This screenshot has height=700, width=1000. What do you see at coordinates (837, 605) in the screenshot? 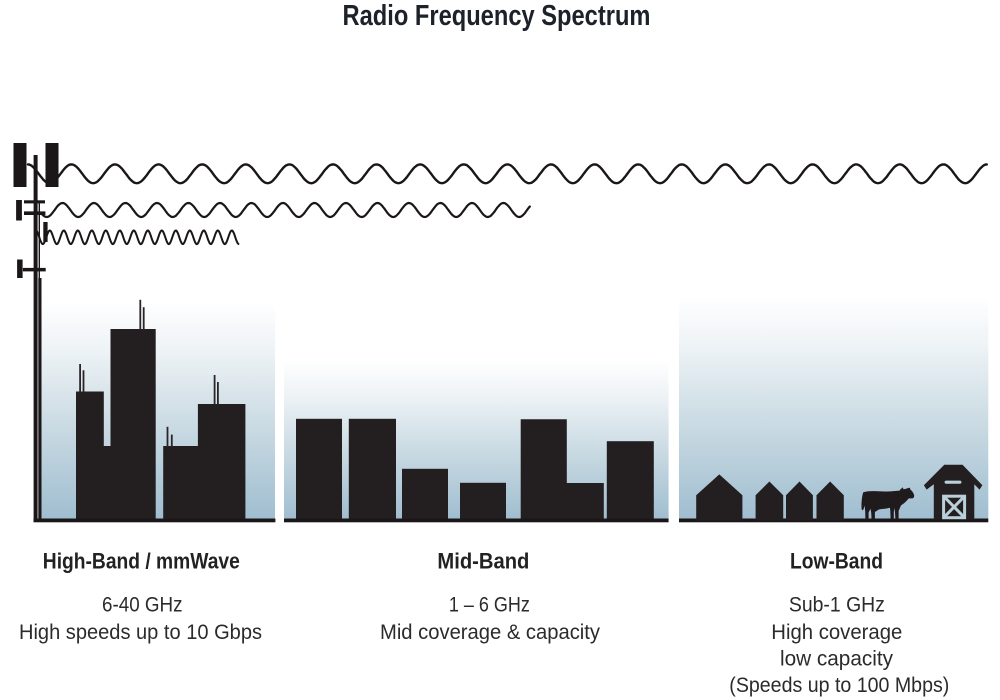
I see `svg-text: Sub-1 GHz` at bounding box center [837, 605].